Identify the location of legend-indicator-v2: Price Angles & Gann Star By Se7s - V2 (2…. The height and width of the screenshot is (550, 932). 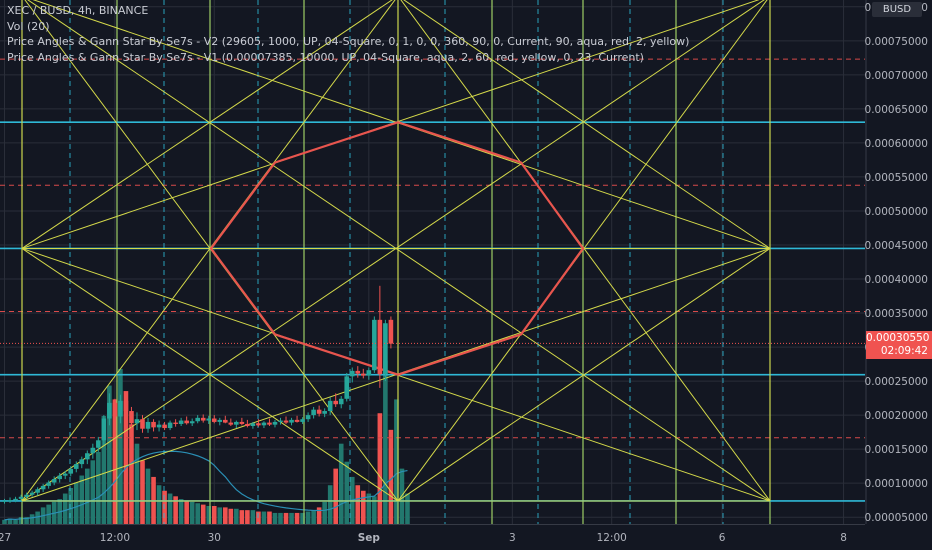
(348, 41).